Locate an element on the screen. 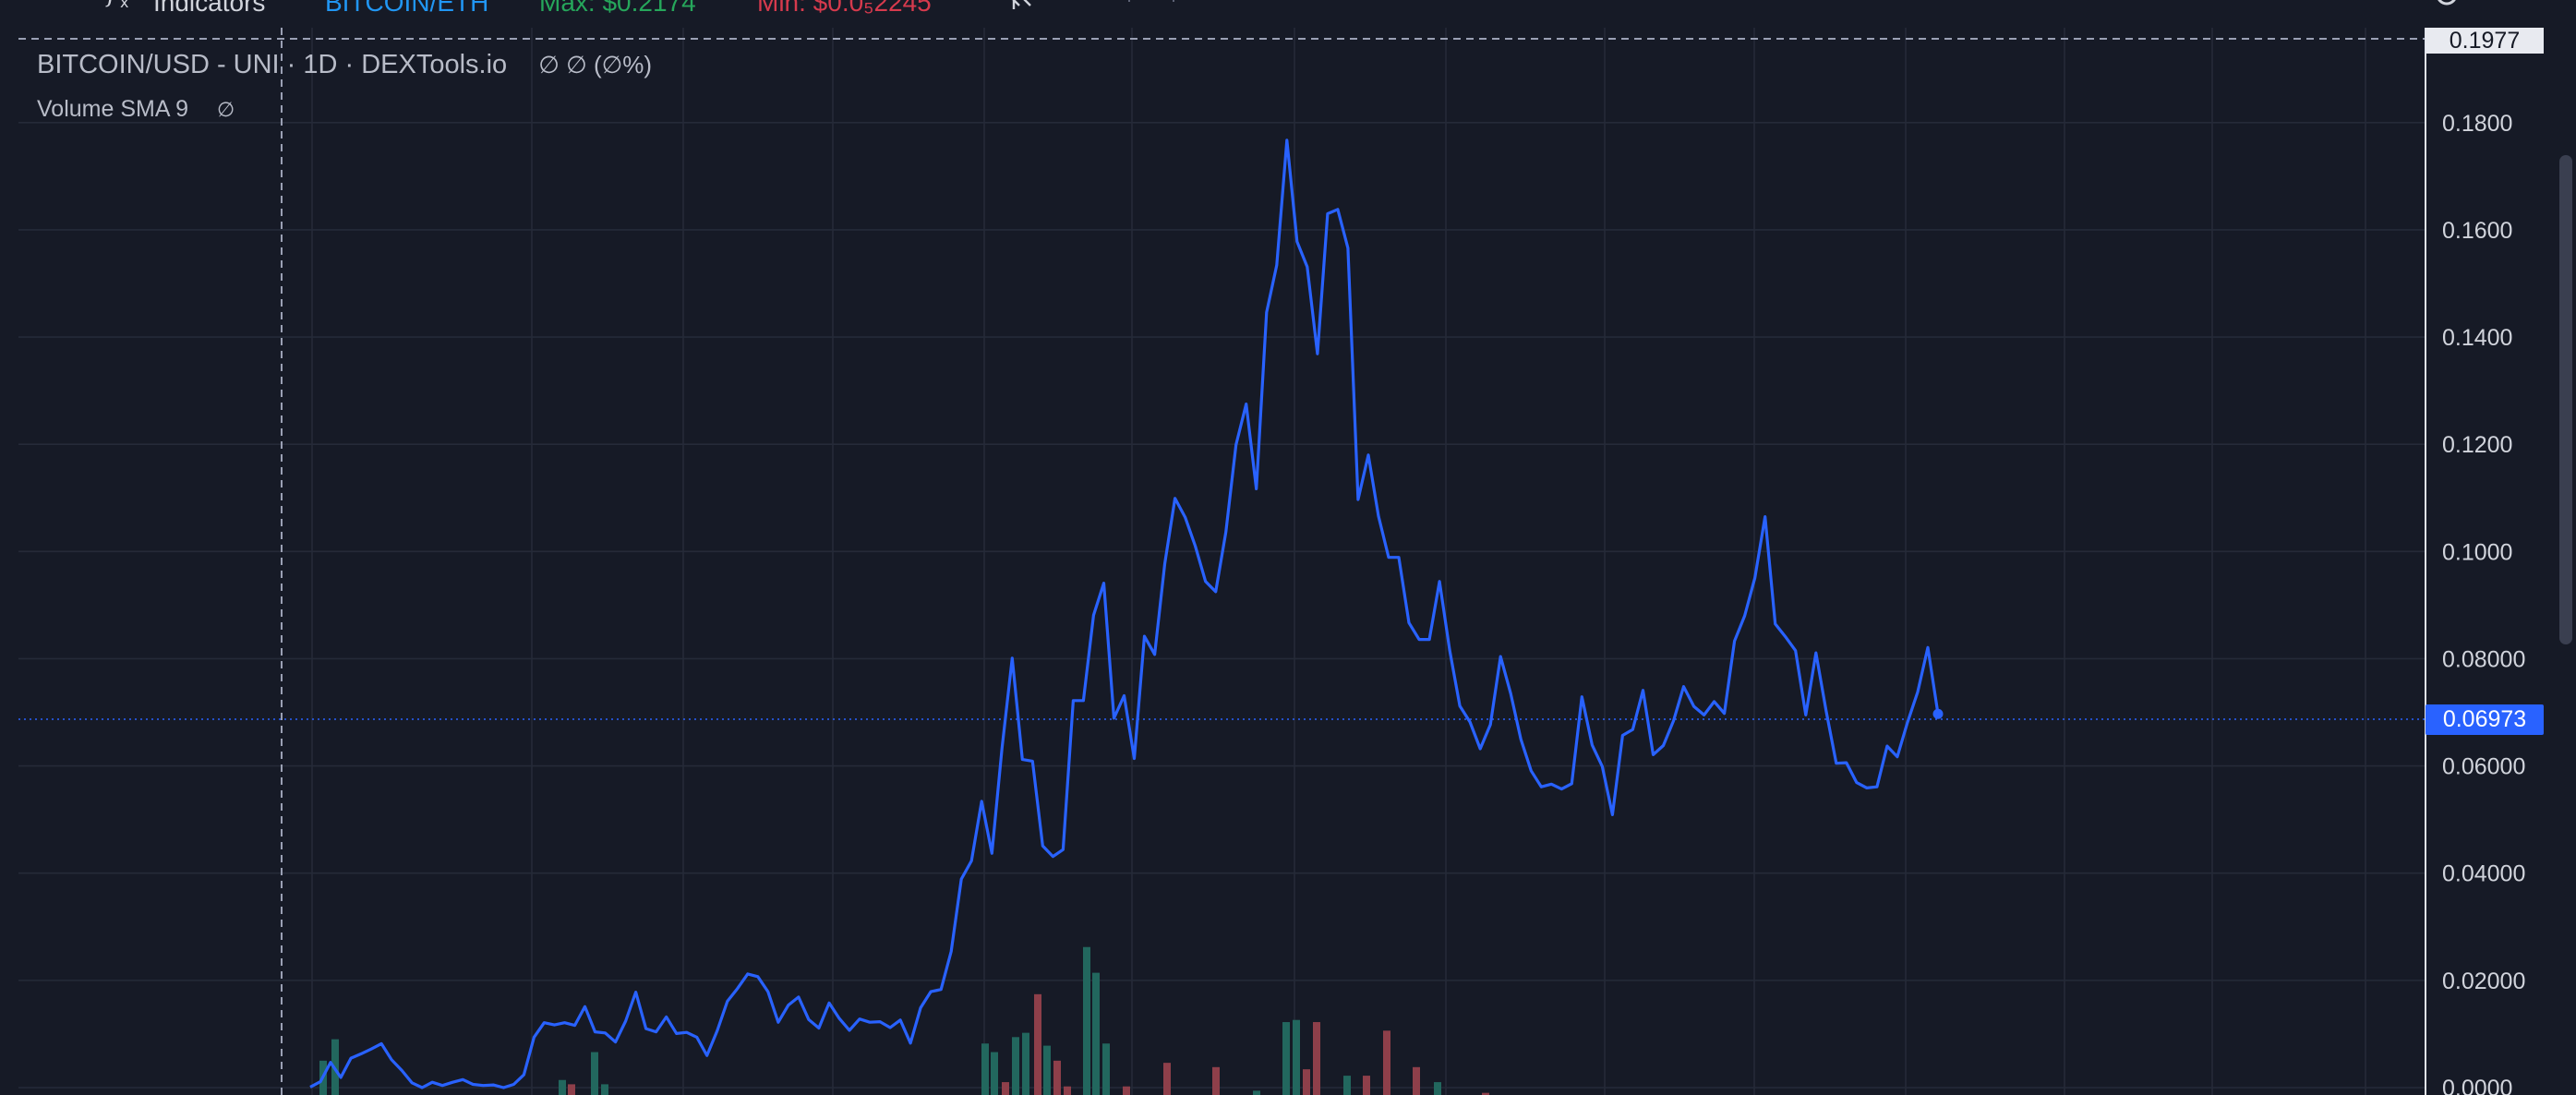 This screenshot has width=2576, height=1095. pair-label: BITCOIN/ETH is located at coordinates (407, 8).